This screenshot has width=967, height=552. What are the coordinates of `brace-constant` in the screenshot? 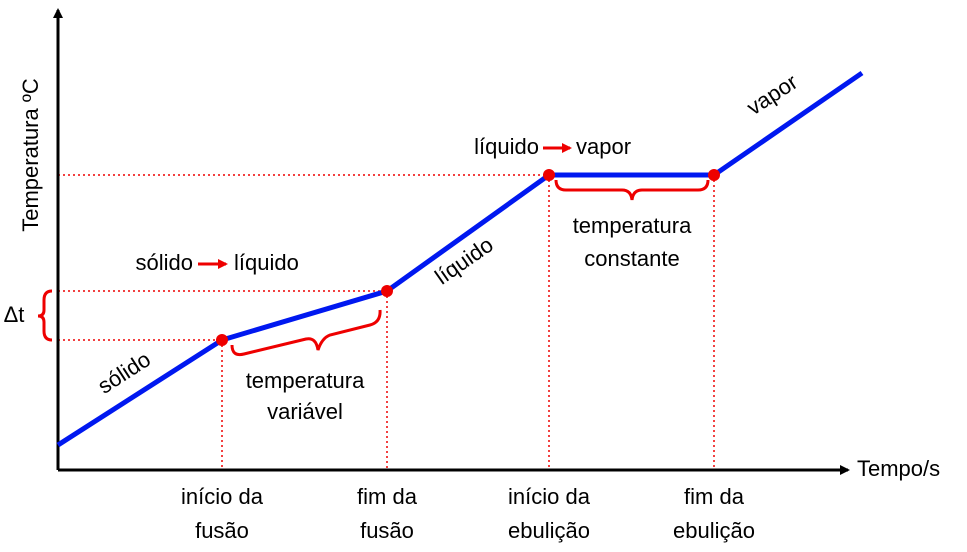 It's located at (632, 190).